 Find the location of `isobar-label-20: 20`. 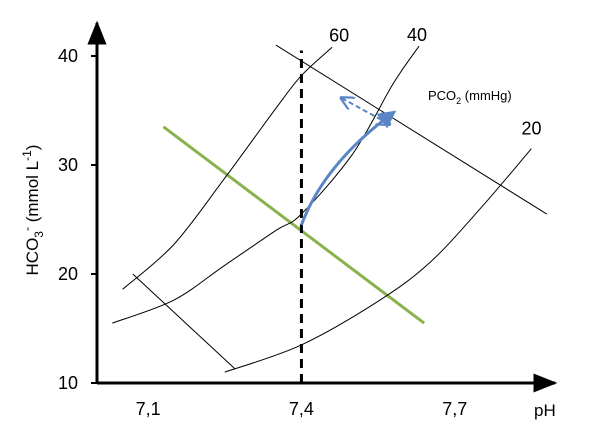

isobar-label-20: 20 is located at coordinates (531, 129).